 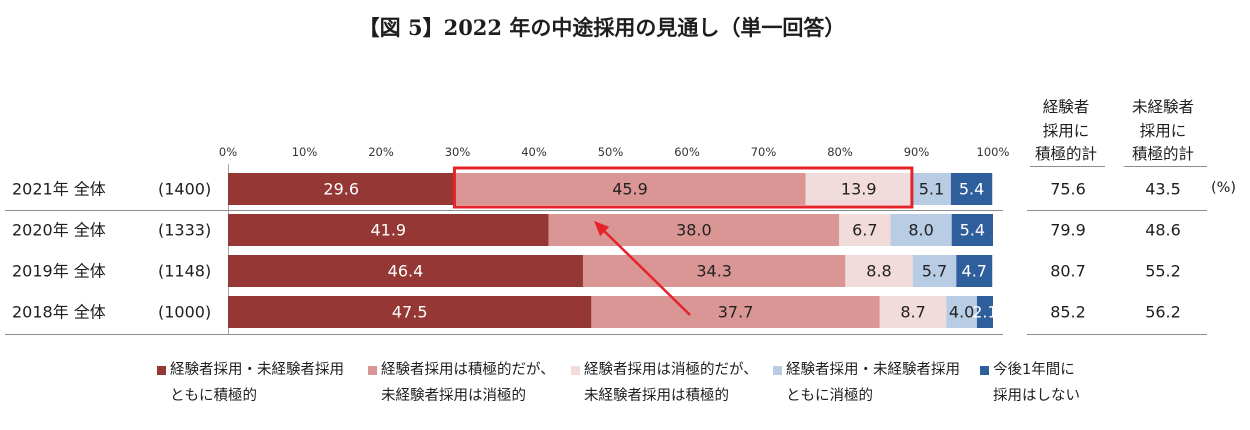 What do you see at coordinates (59, 189) in the screenshot?
I see `row-label: 2021年 全体` at bounding box center [59, 189].